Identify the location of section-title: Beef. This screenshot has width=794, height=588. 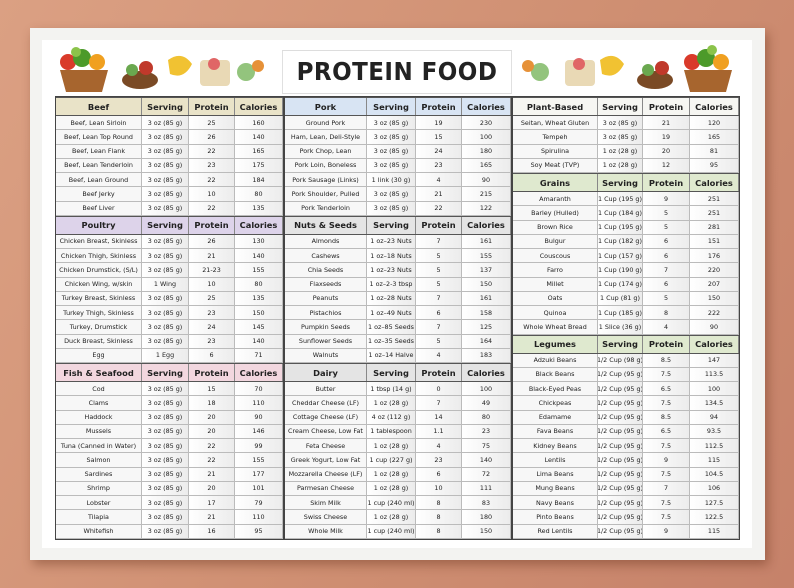
(99, 106).